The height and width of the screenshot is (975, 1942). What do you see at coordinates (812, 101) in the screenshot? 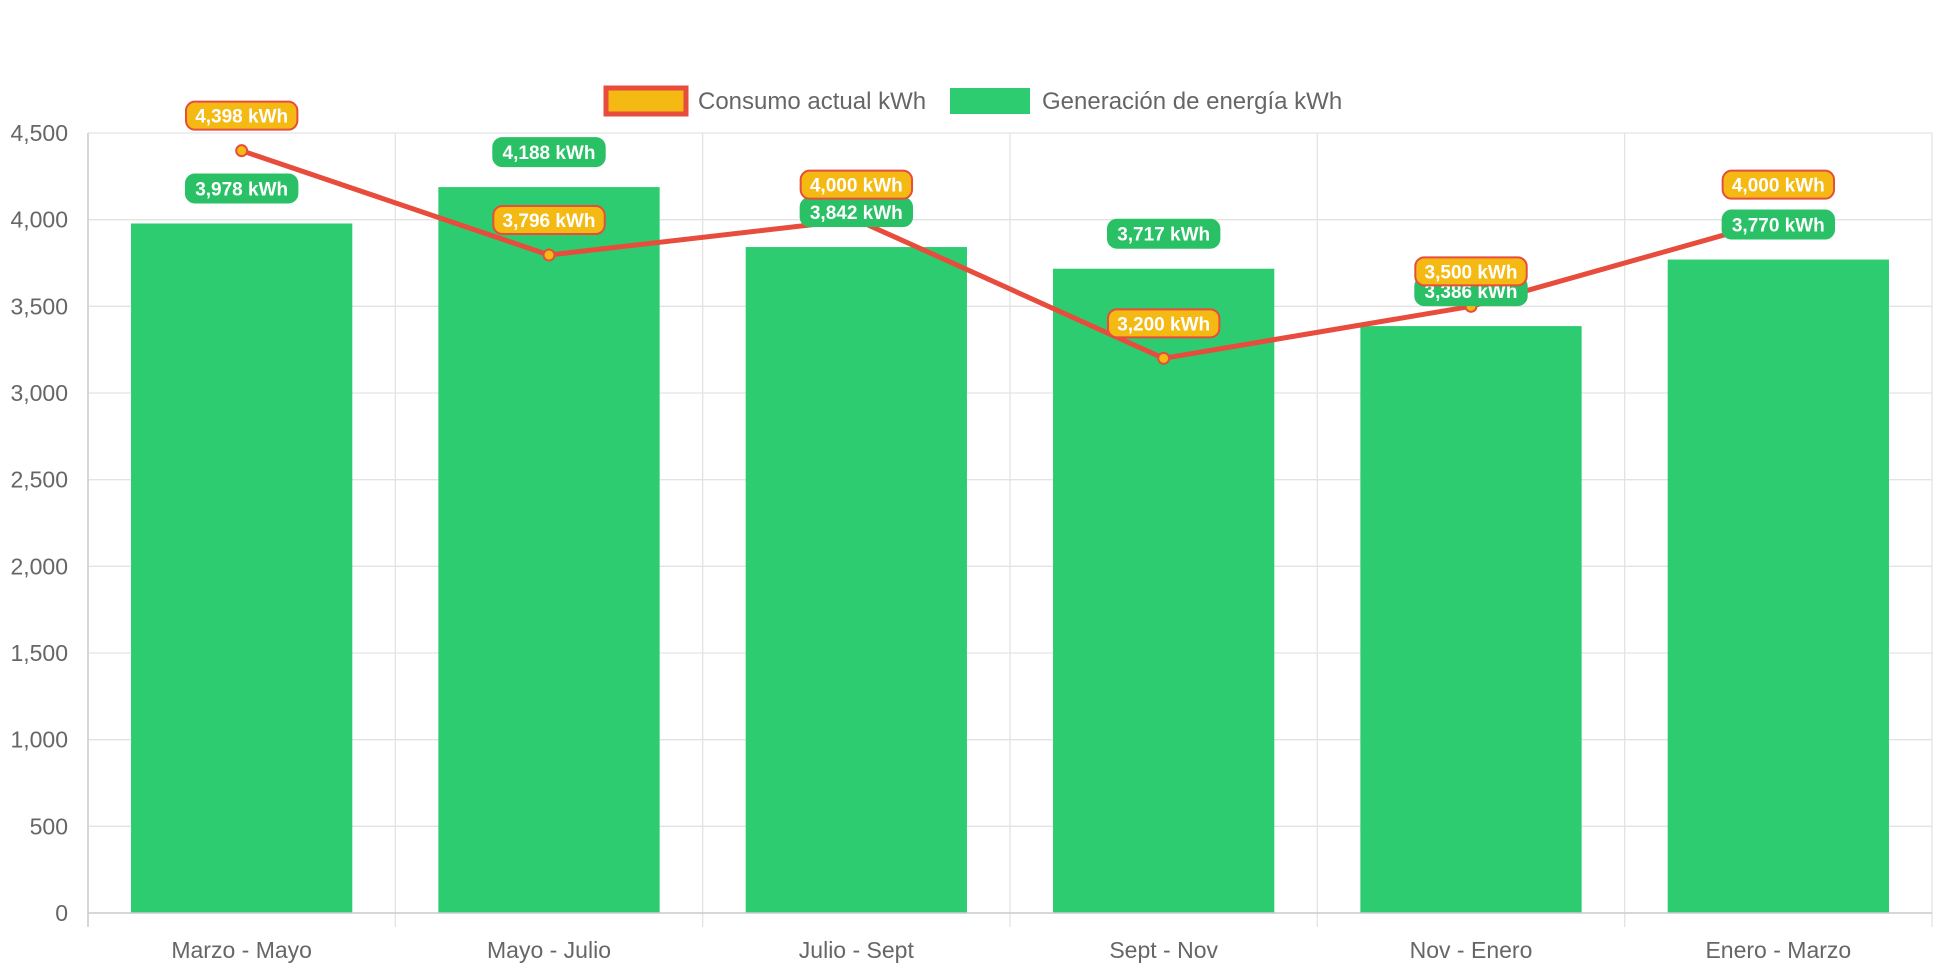
I see `legend-label-consumo: Consumo actual kWh` at bounding box center [812, 101].